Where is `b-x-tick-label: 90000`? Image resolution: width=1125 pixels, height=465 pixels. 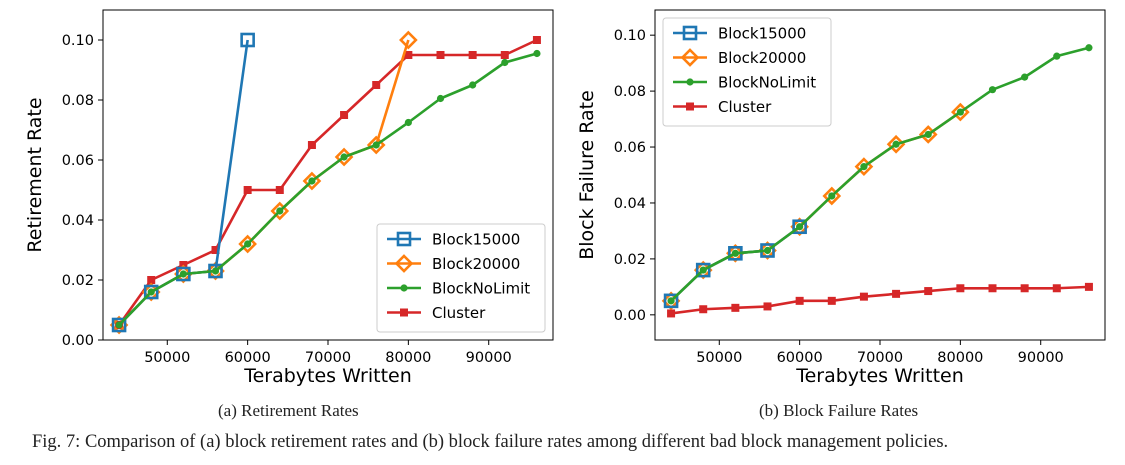 b-x-tick-label: 90000 is located at coordinates (1041, 358).